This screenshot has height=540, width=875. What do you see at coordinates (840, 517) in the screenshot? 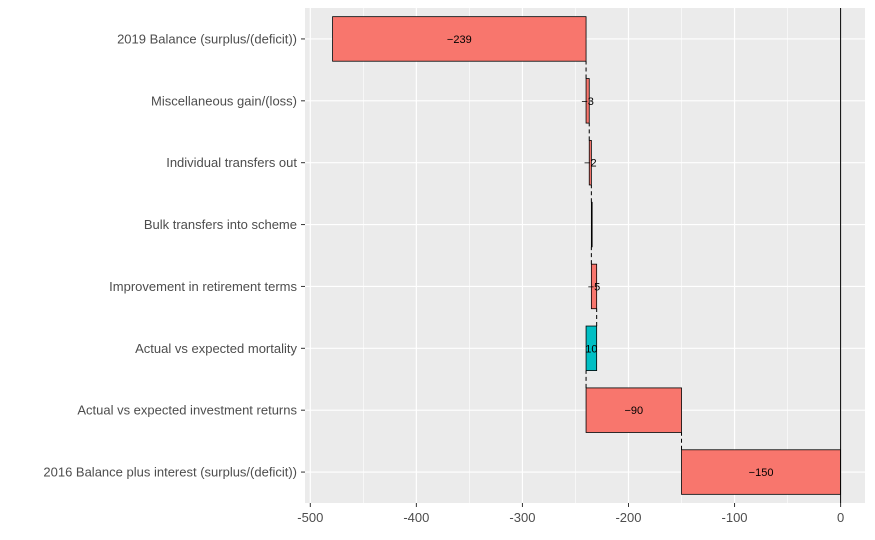
I see `x-tick-label: 0` at bounding box center [840, 517].